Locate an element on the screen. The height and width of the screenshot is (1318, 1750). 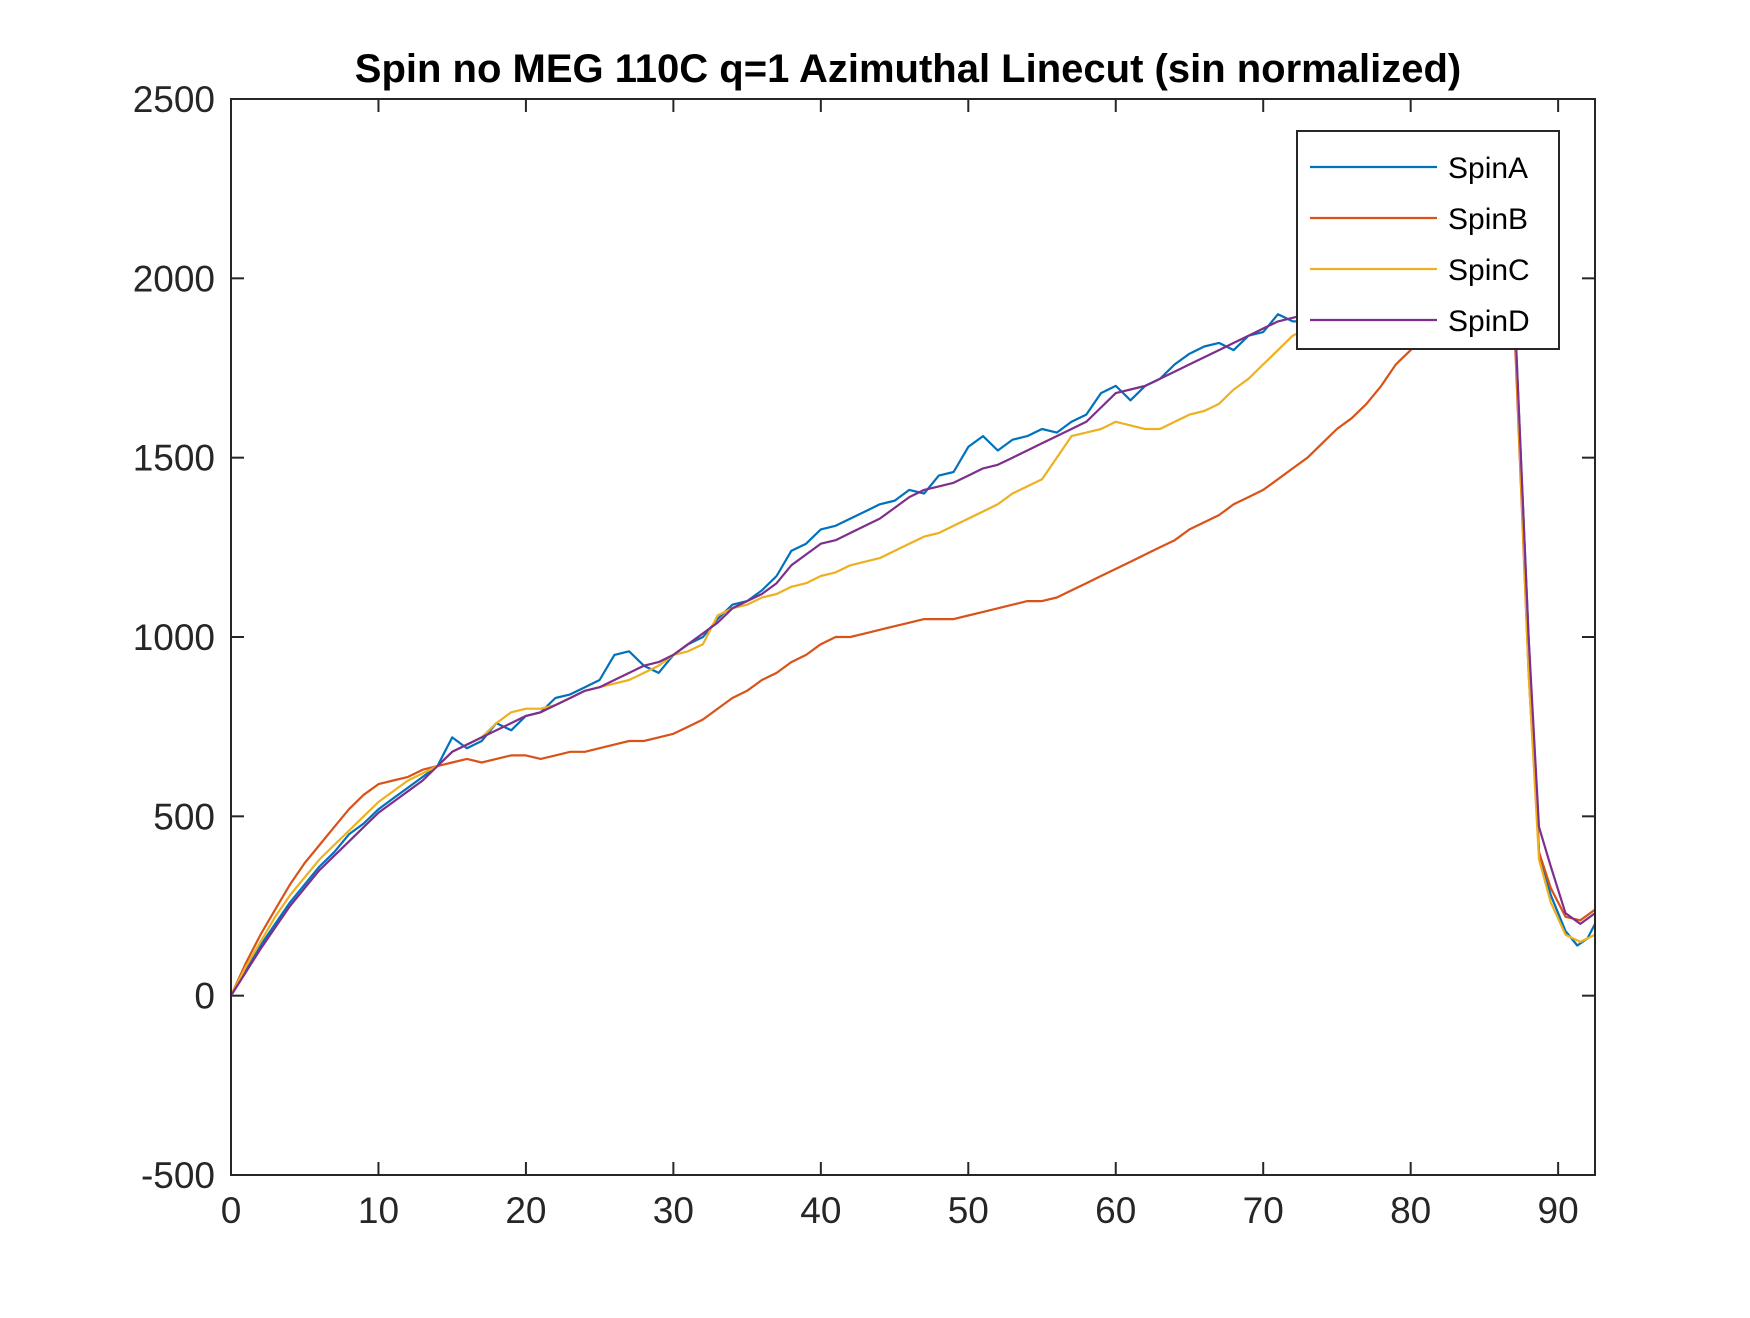
x-tick-label: 80 is located at coordinates (1410, 1210).